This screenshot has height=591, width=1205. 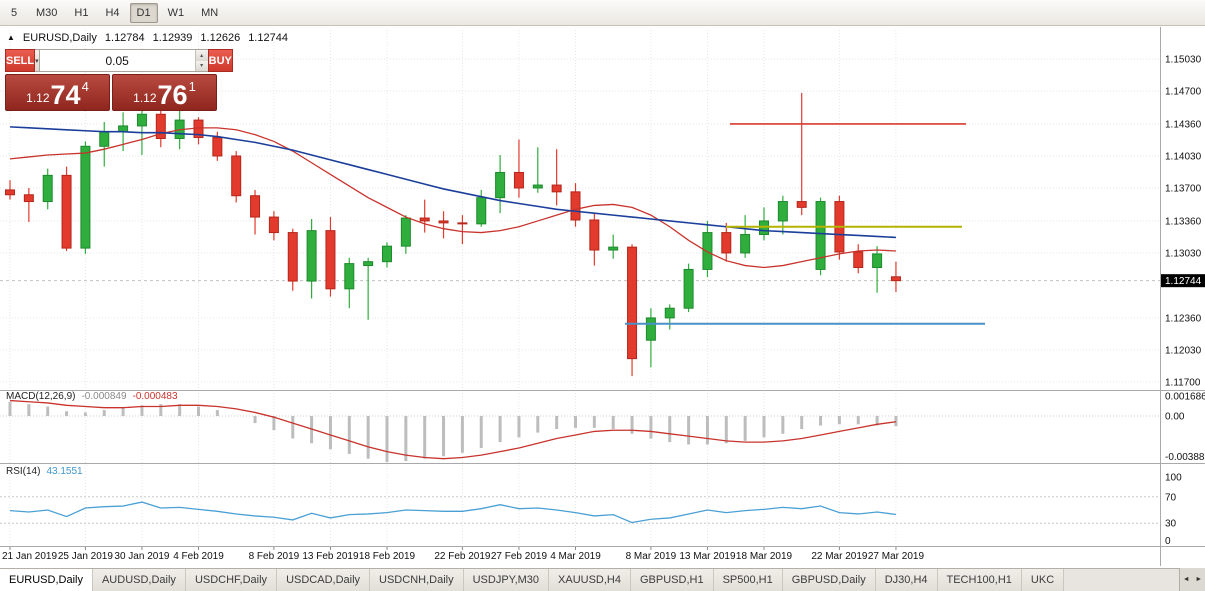 What do you see at coordinates (274, 556) in the screenshot?
I see `time-axis-label: 8 Feb 2019` at bounding box center [274, 556].